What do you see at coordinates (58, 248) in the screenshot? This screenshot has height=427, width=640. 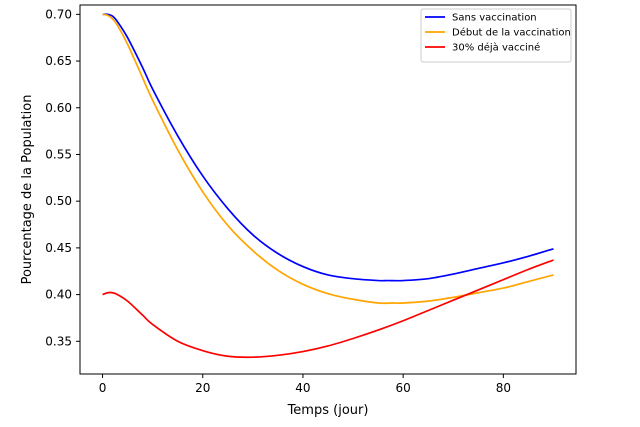 I see `y-tick-label: 0.45` at bounding box center [58, 248].